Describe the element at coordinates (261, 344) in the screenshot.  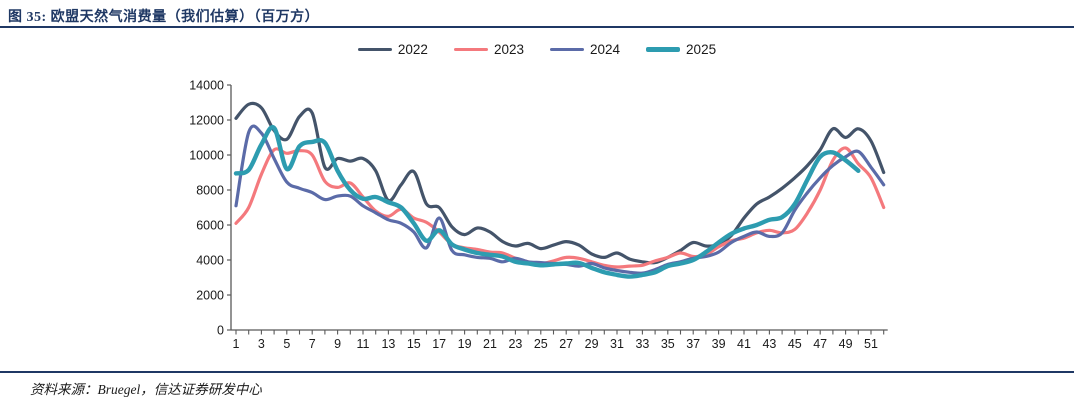
I see `svg-text: 3` at that location.